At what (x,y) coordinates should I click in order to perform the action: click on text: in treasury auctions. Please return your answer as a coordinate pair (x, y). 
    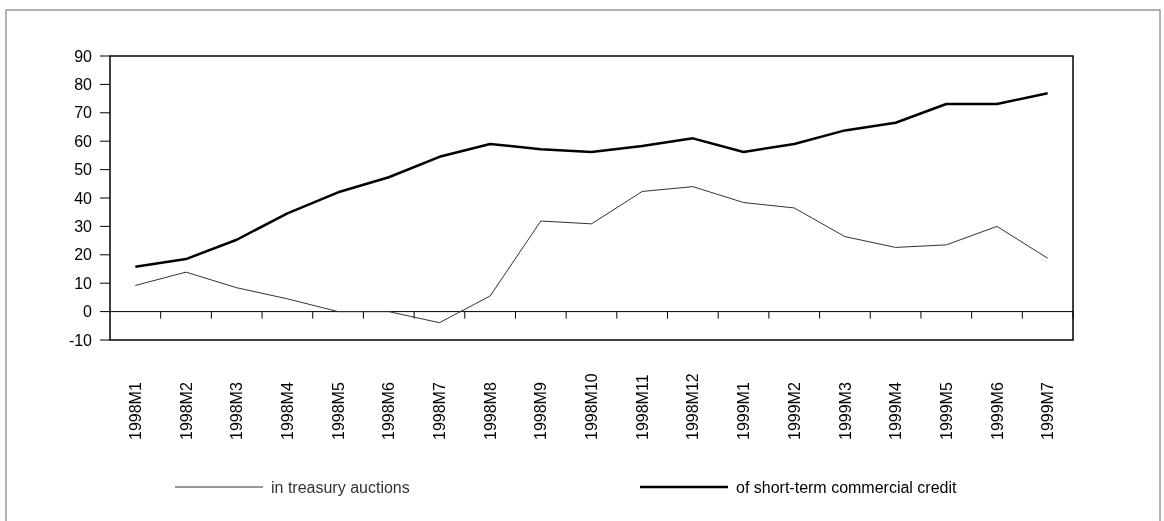
    Looking at the image, I should click on (340, 487).